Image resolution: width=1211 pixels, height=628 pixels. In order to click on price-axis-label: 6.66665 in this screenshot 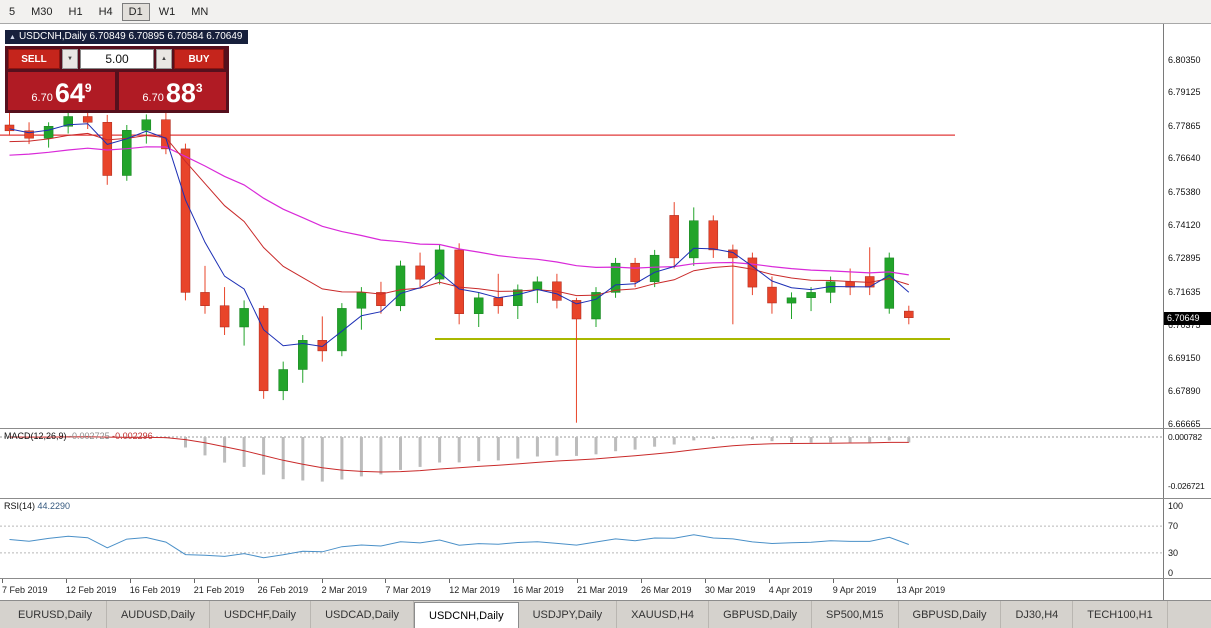, I will do `click(1184, 423)`.